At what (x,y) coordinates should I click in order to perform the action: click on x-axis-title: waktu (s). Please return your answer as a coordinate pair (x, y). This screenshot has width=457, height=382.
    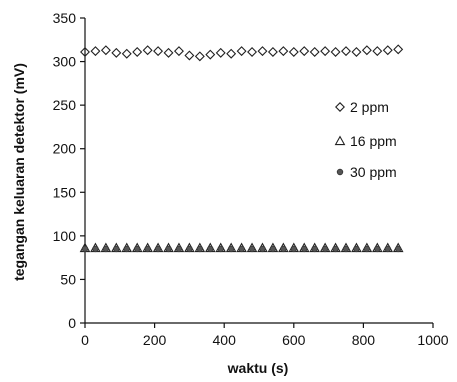
    Looking at the image, I should click on (258, 368).